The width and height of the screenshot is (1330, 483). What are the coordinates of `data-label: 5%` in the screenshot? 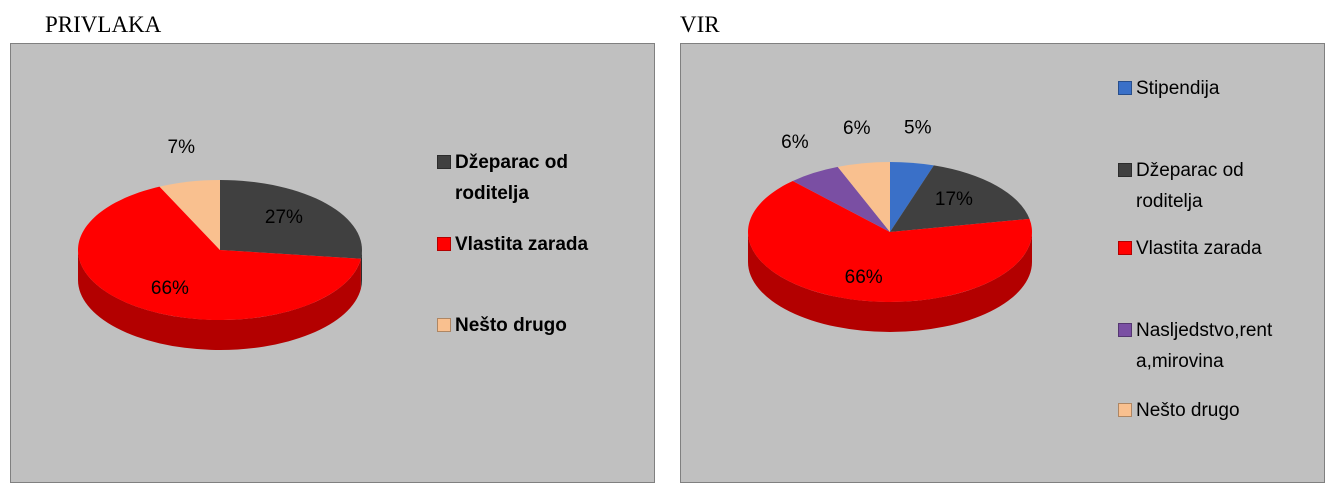 It's located at (918, 128).